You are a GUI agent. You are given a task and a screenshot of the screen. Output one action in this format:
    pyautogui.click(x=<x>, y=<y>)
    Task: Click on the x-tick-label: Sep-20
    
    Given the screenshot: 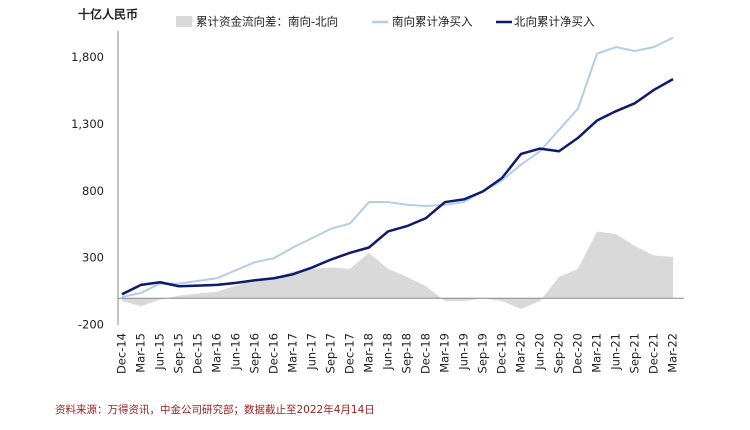 What is the action you would take?
    pyautogui.click(x=559, y=353)
    